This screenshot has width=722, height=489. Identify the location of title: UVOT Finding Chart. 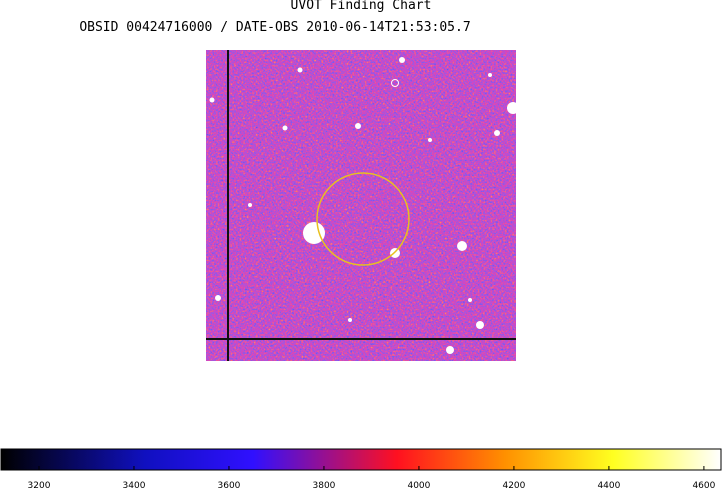
(361, 6).